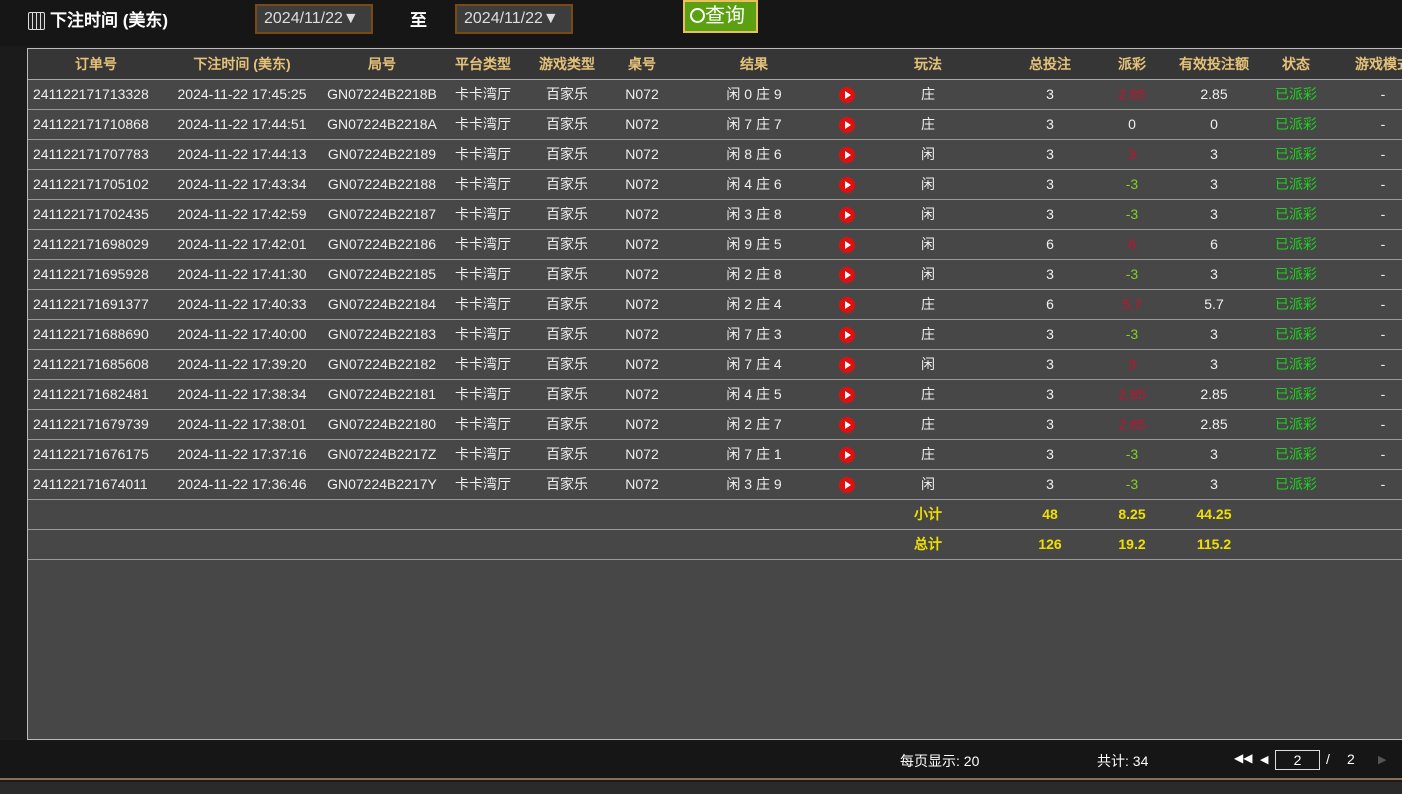 The height and width of the screenshot is (794, 1402). Describe the element at coordinates (382, 124) in the screenshot. I see `round-id-cell: GN07224B2218A` at that location.